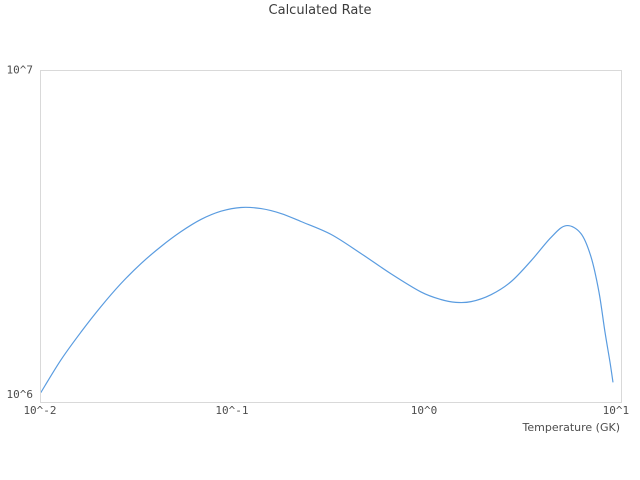 The height and width of the screenshot is (480, 640). I want to click on x-tick-label: 10^0, so click(424, 410).